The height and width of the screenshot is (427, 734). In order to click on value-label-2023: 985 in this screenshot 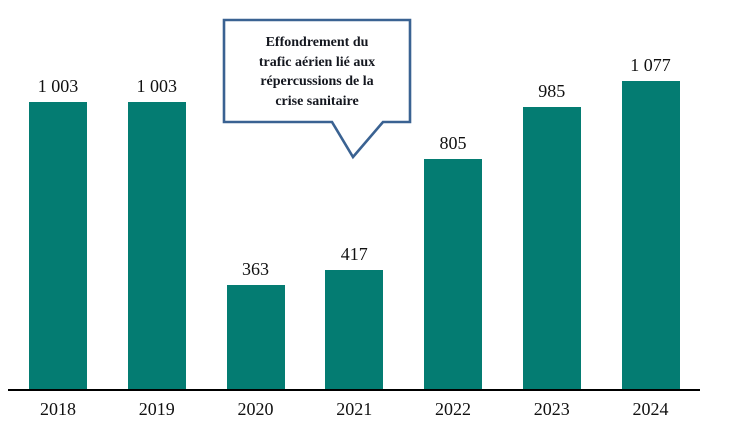, I will do `click(552, 91)`.